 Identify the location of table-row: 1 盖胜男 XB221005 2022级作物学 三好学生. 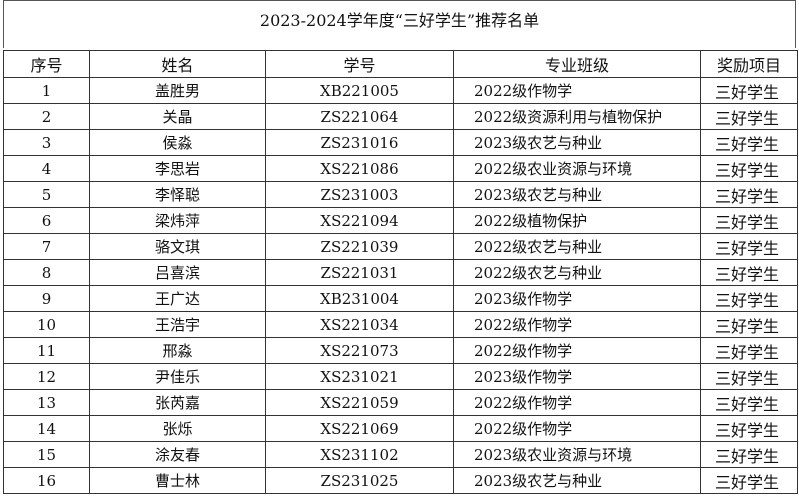
(400, 90).